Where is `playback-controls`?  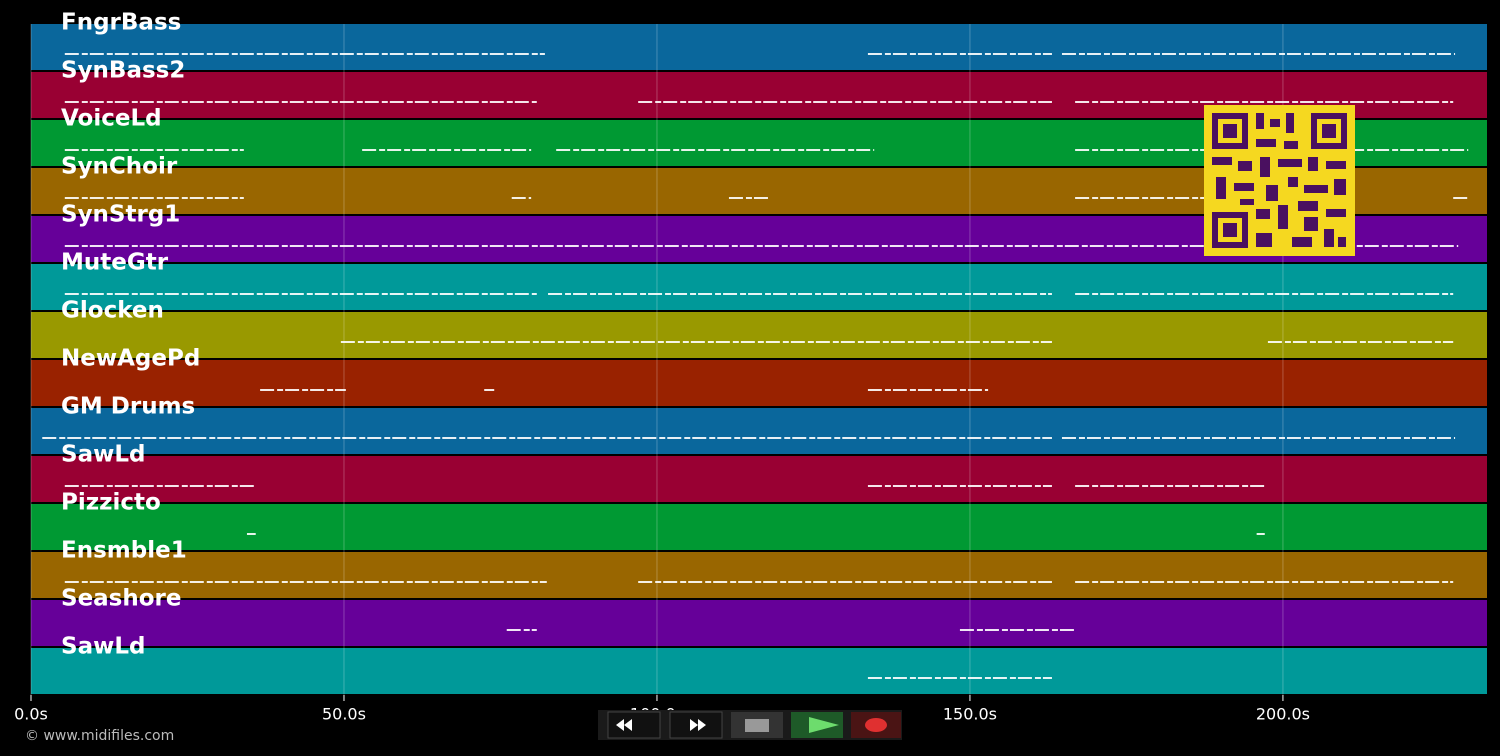 playback-controls is located at coordinates (750, 725).